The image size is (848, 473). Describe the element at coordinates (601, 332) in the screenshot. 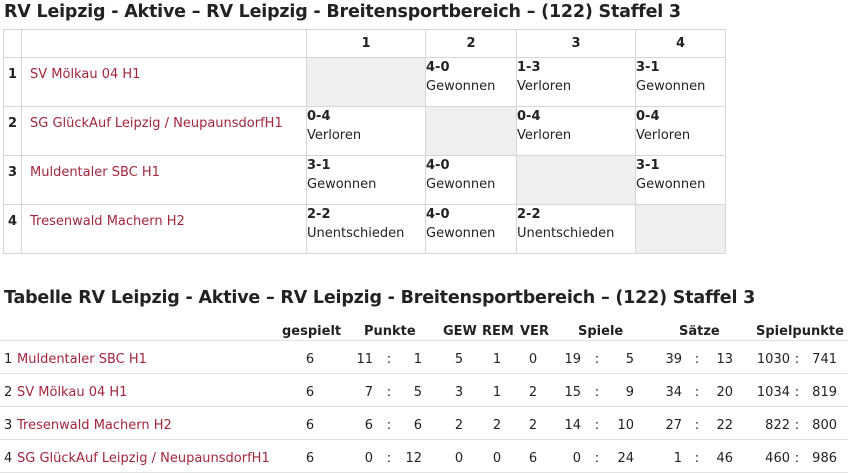

I see `header-spiele: Spiele` at that location.